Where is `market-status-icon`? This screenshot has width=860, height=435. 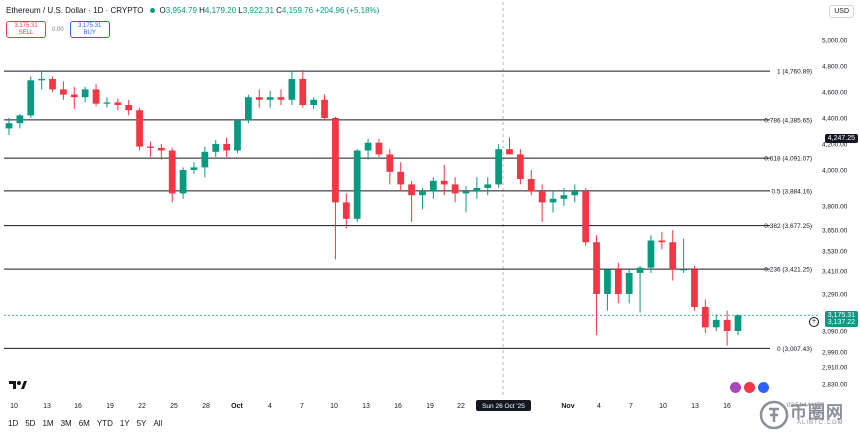 market-status-icon is located at coordinates (152, 10).